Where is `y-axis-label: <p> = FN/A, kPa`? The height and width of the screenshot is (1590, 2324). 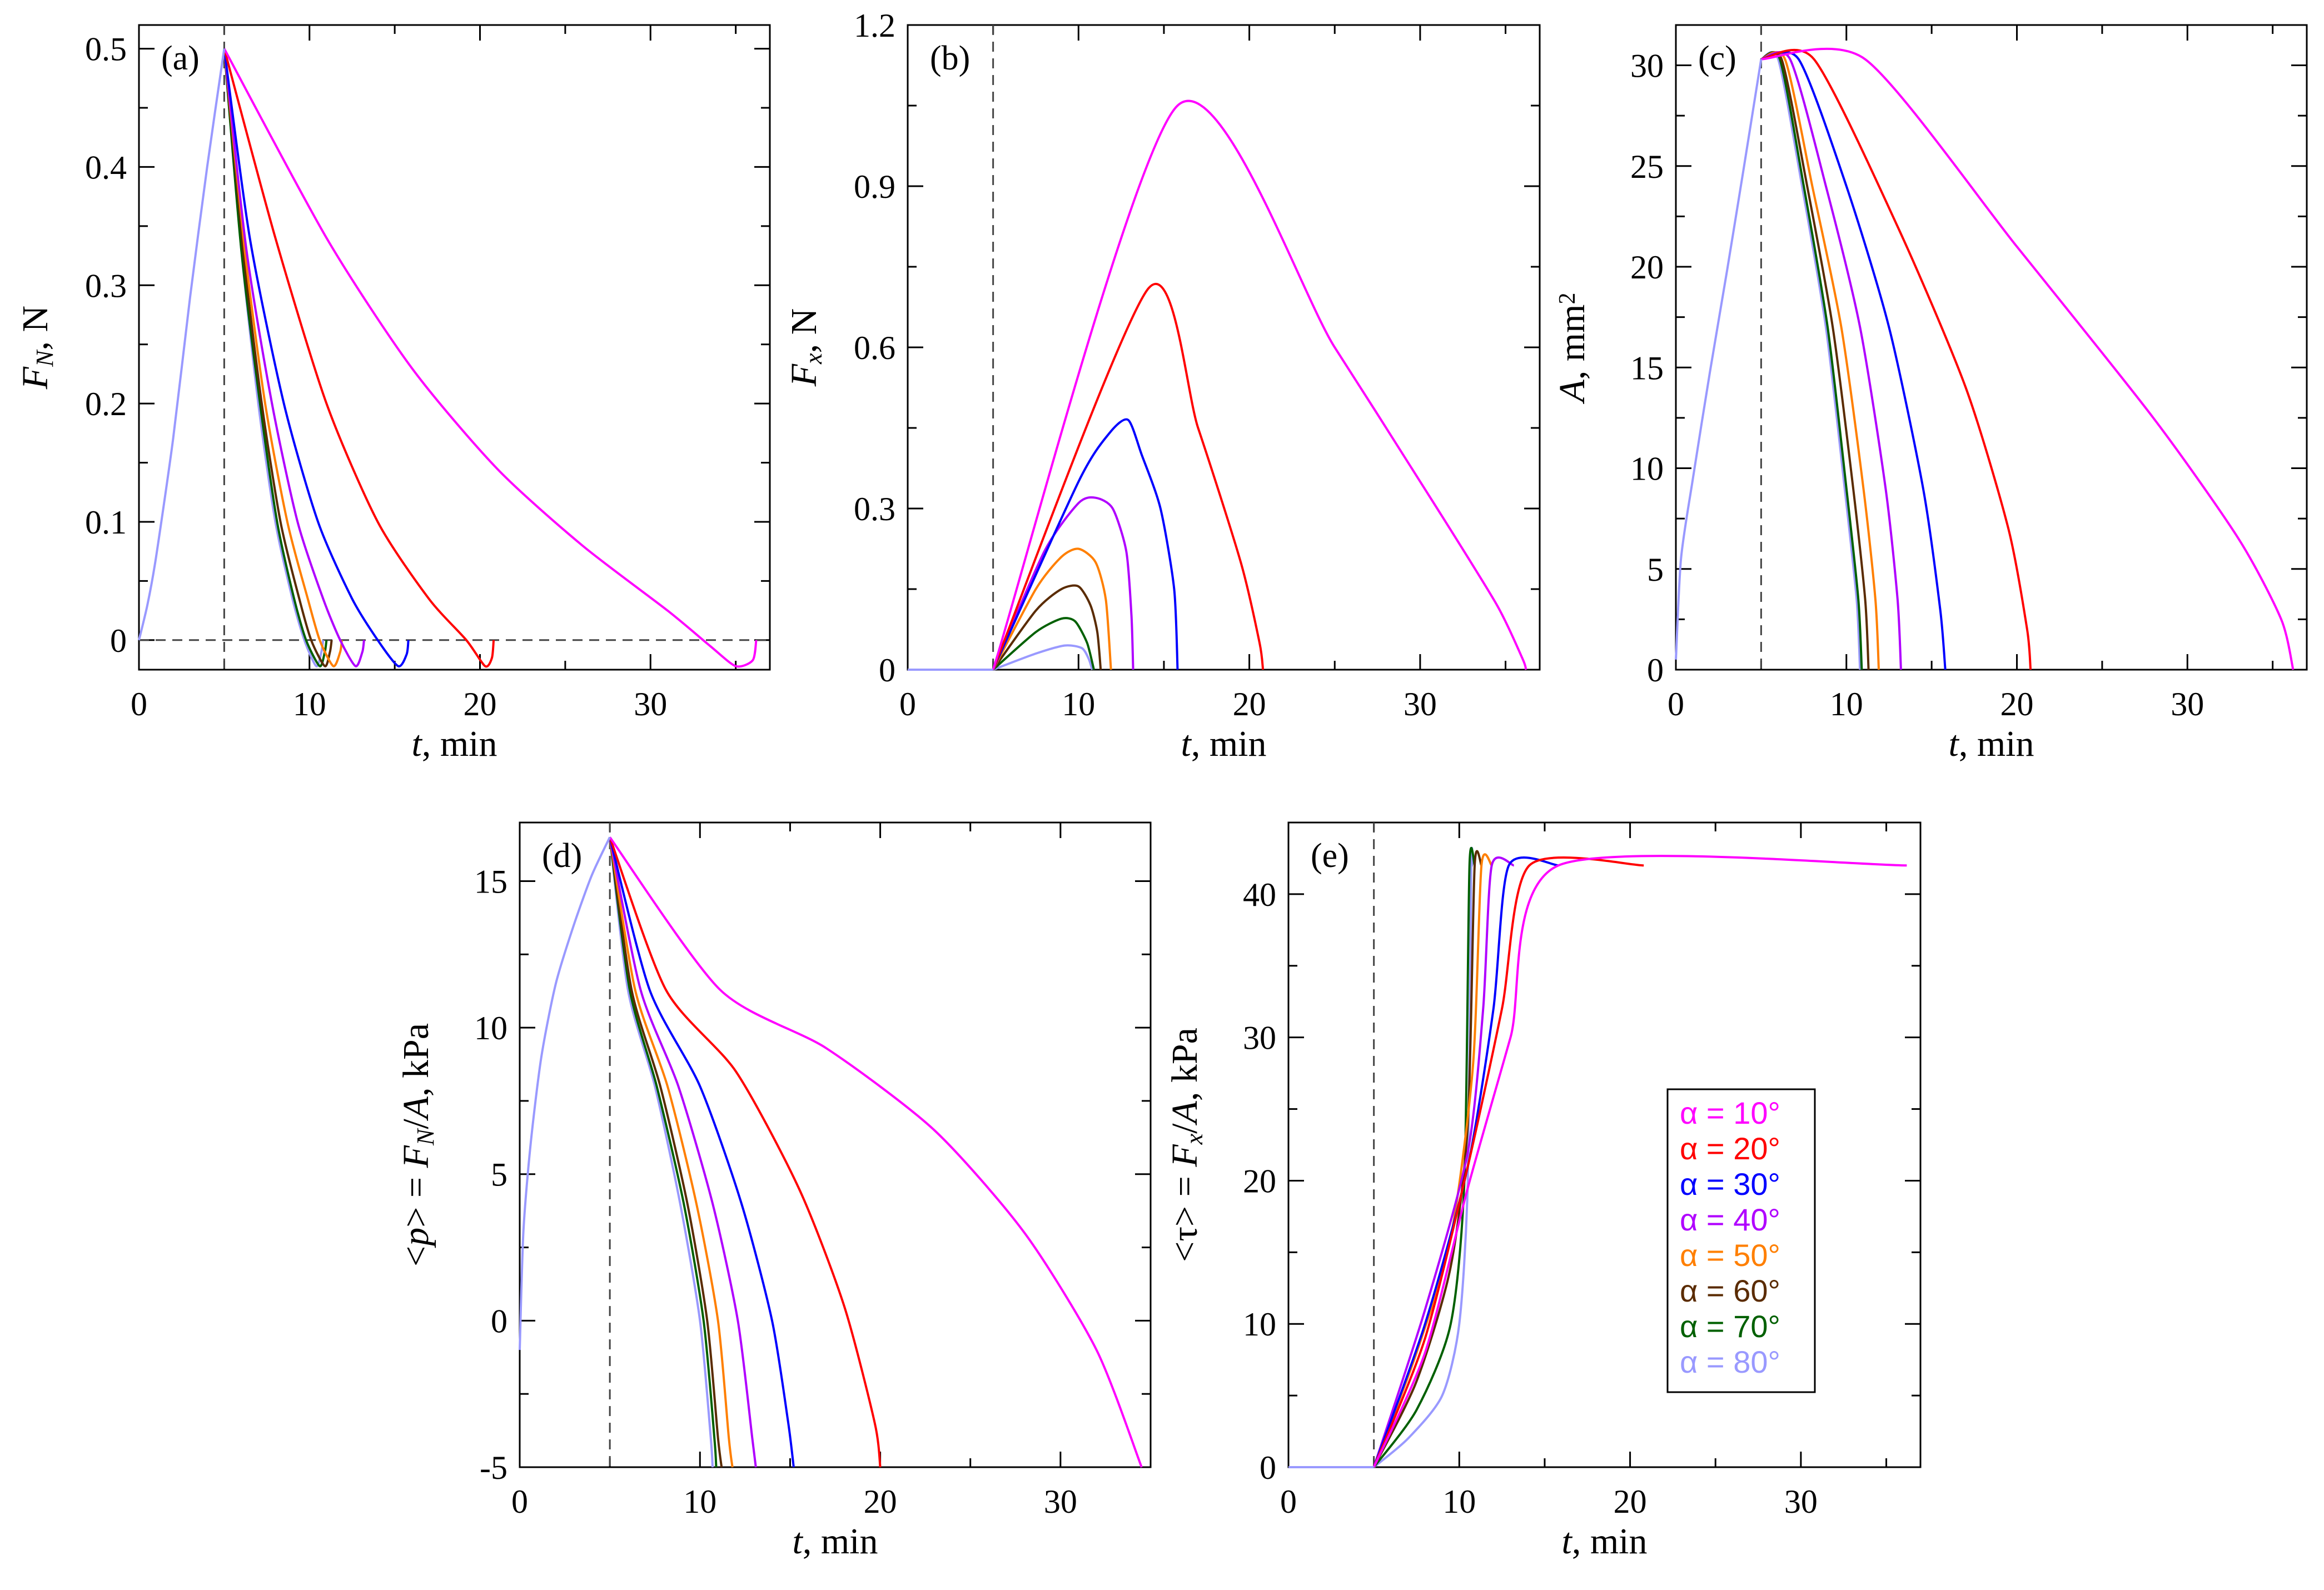
y-axis-label: <p> = FN/A, kPa is located at coordinates (417, 1145).